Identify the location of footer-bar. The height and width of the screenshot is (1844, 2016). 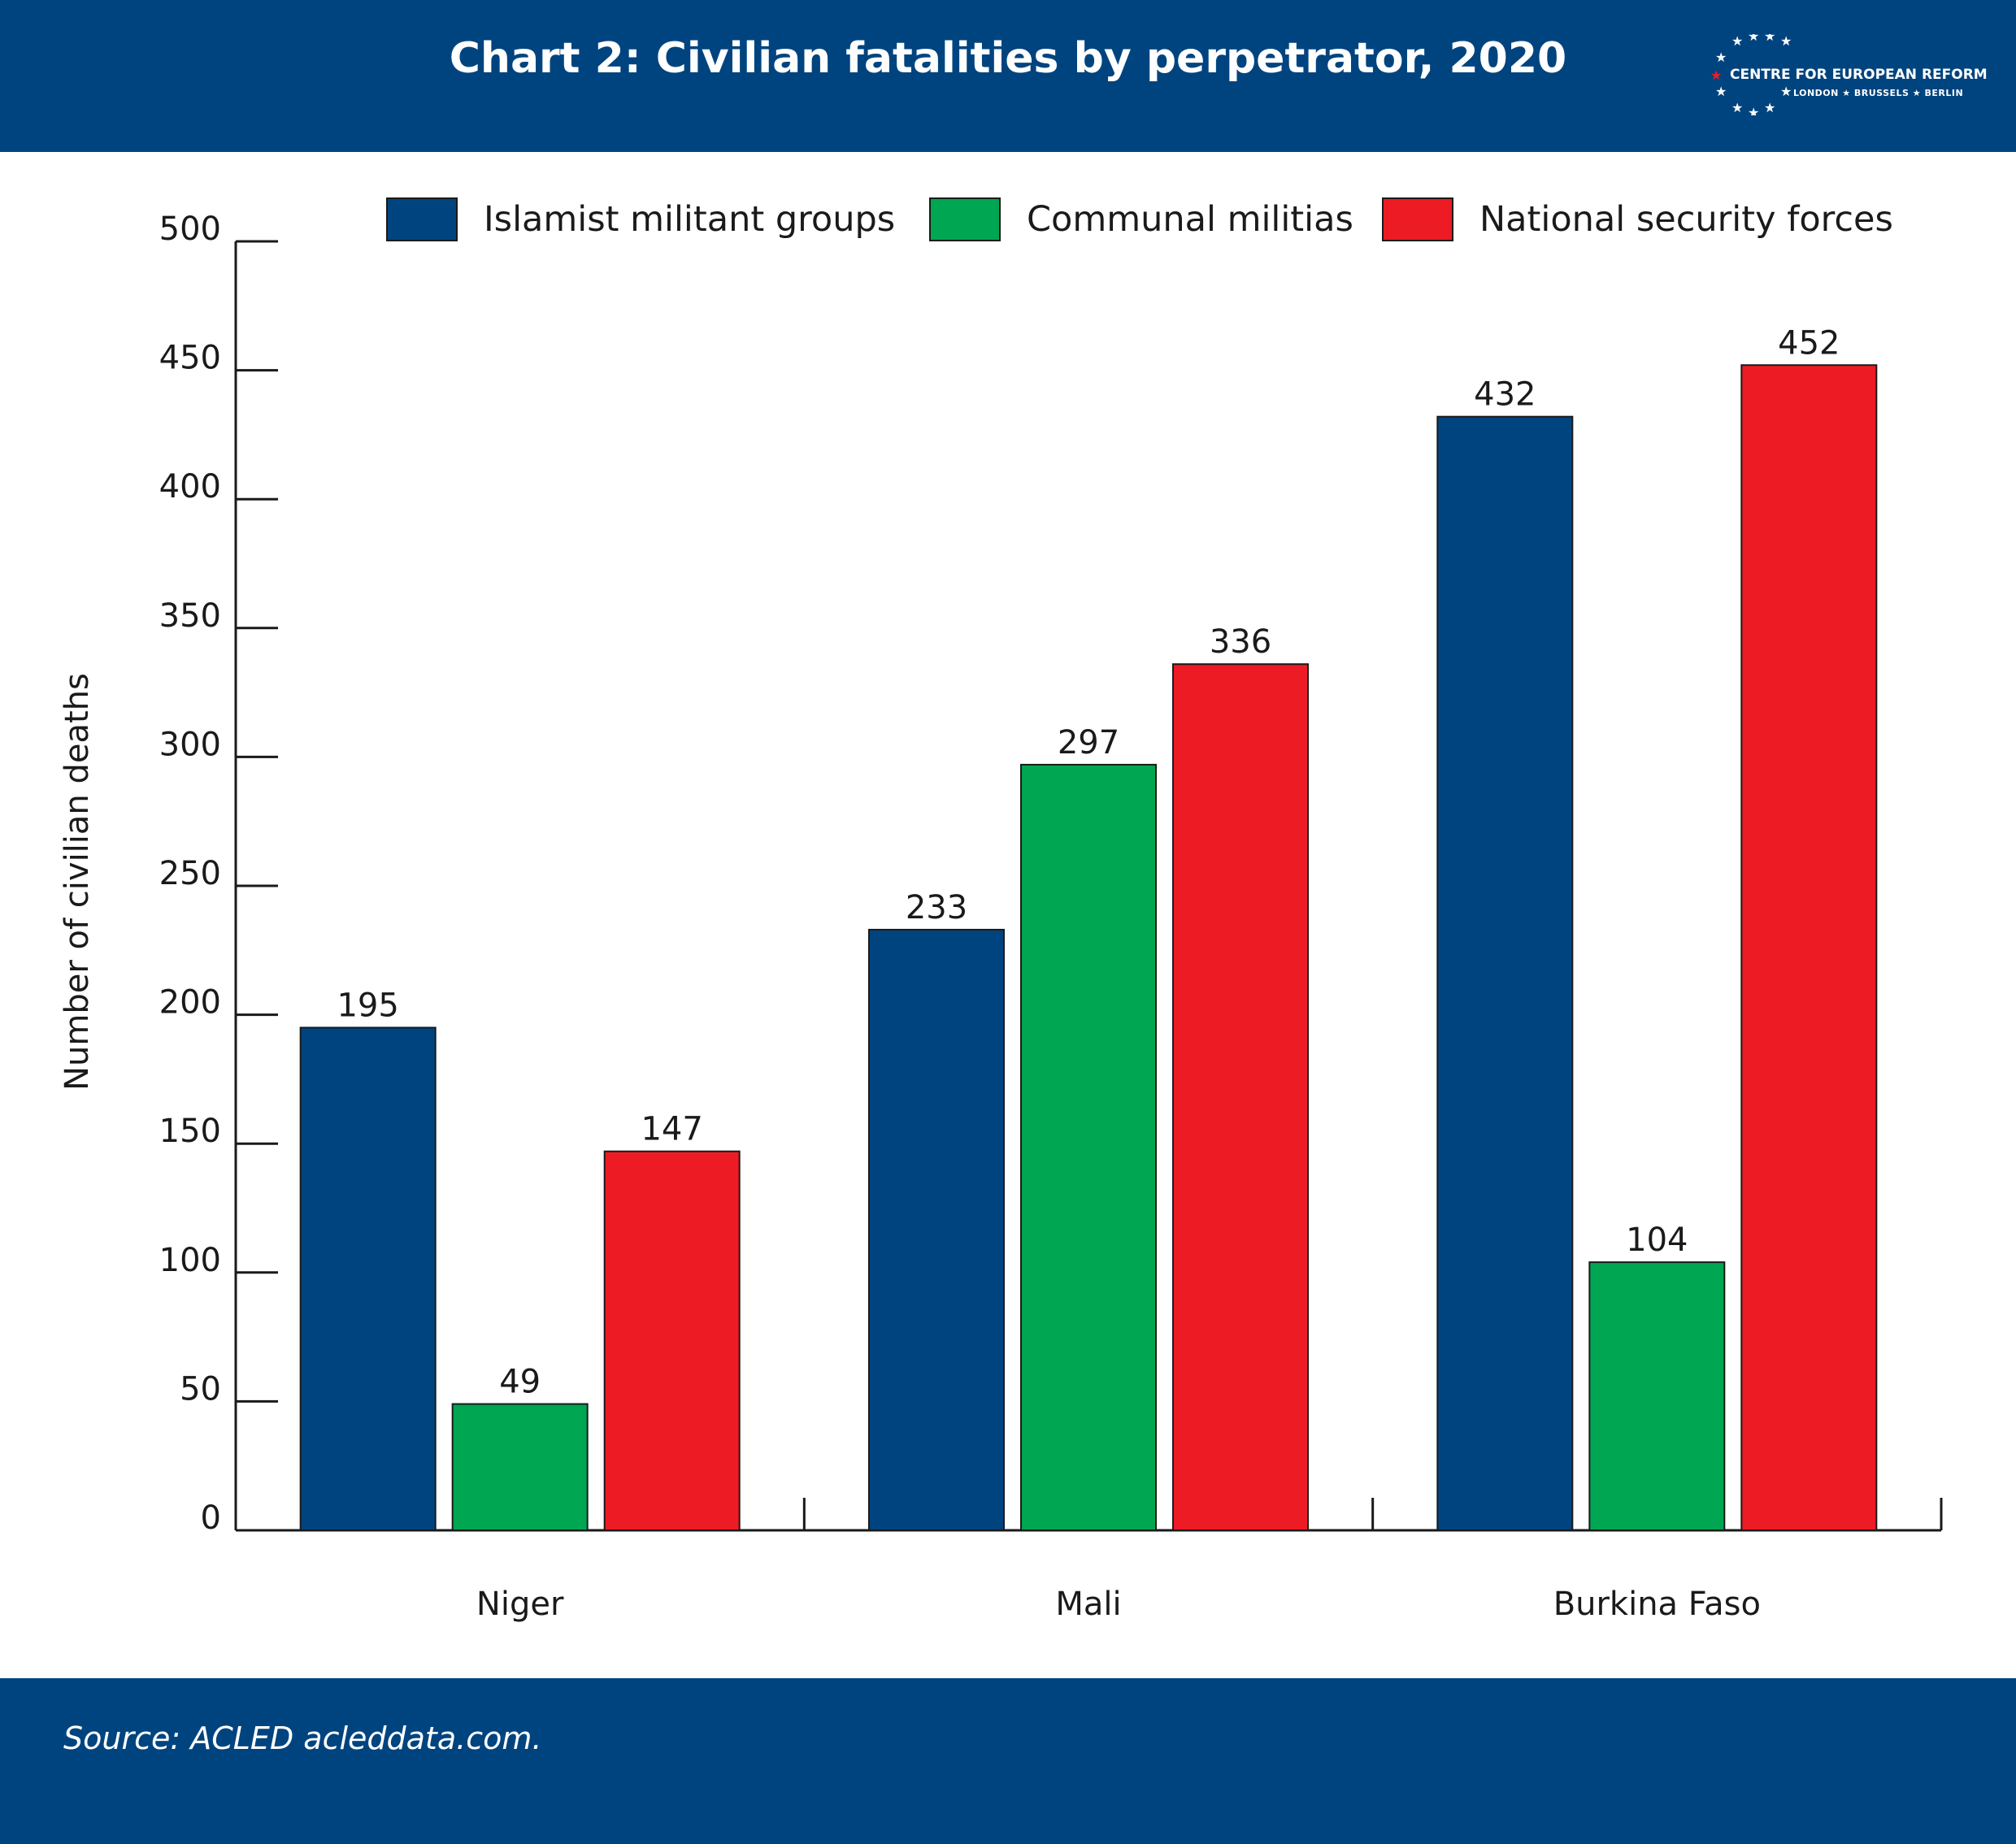
(1008, 1761).